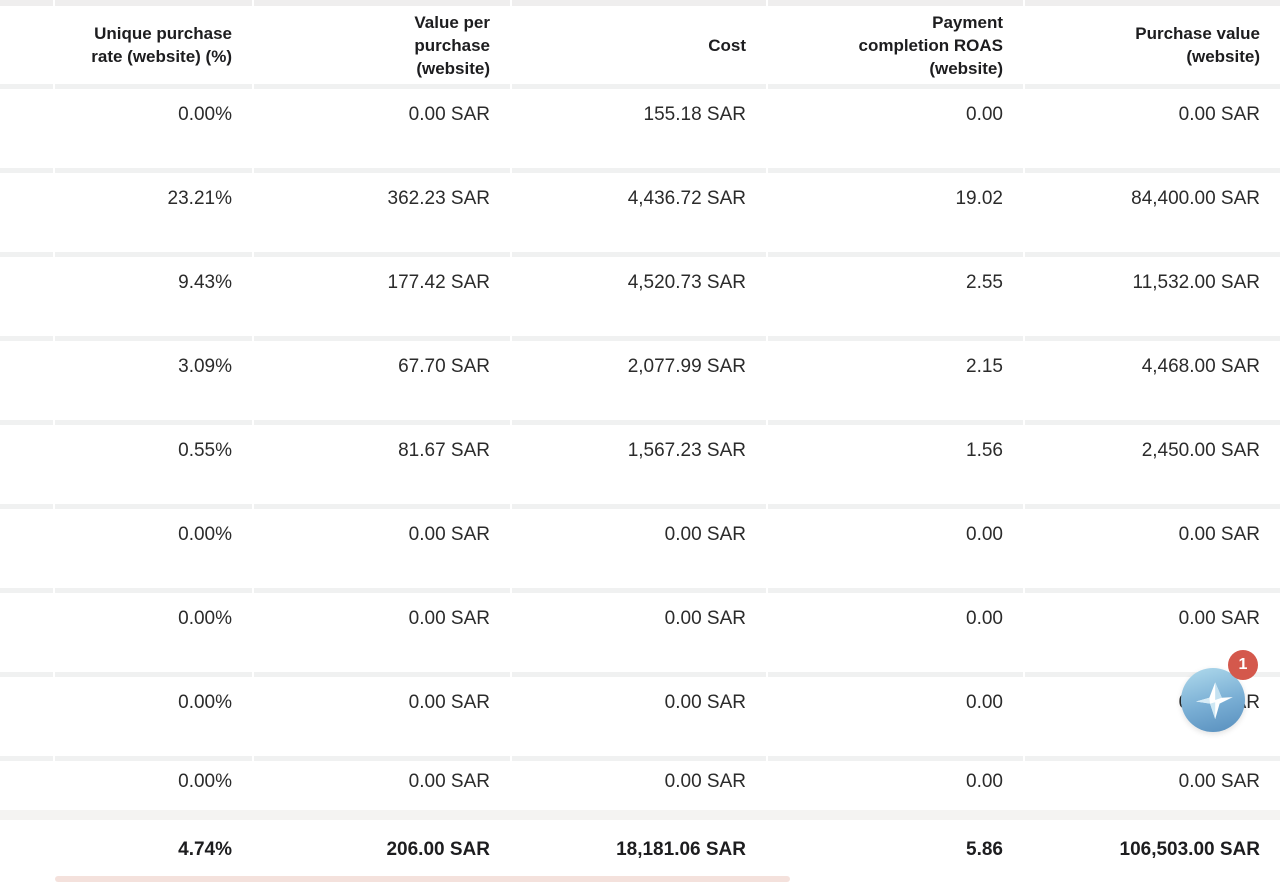 The image size is (1280, 882). Describe the element at coordinates (894, 45) in the screenshot. I see `column-header-payment-completion-roas: Payment completion ROAS (website)` at that location.